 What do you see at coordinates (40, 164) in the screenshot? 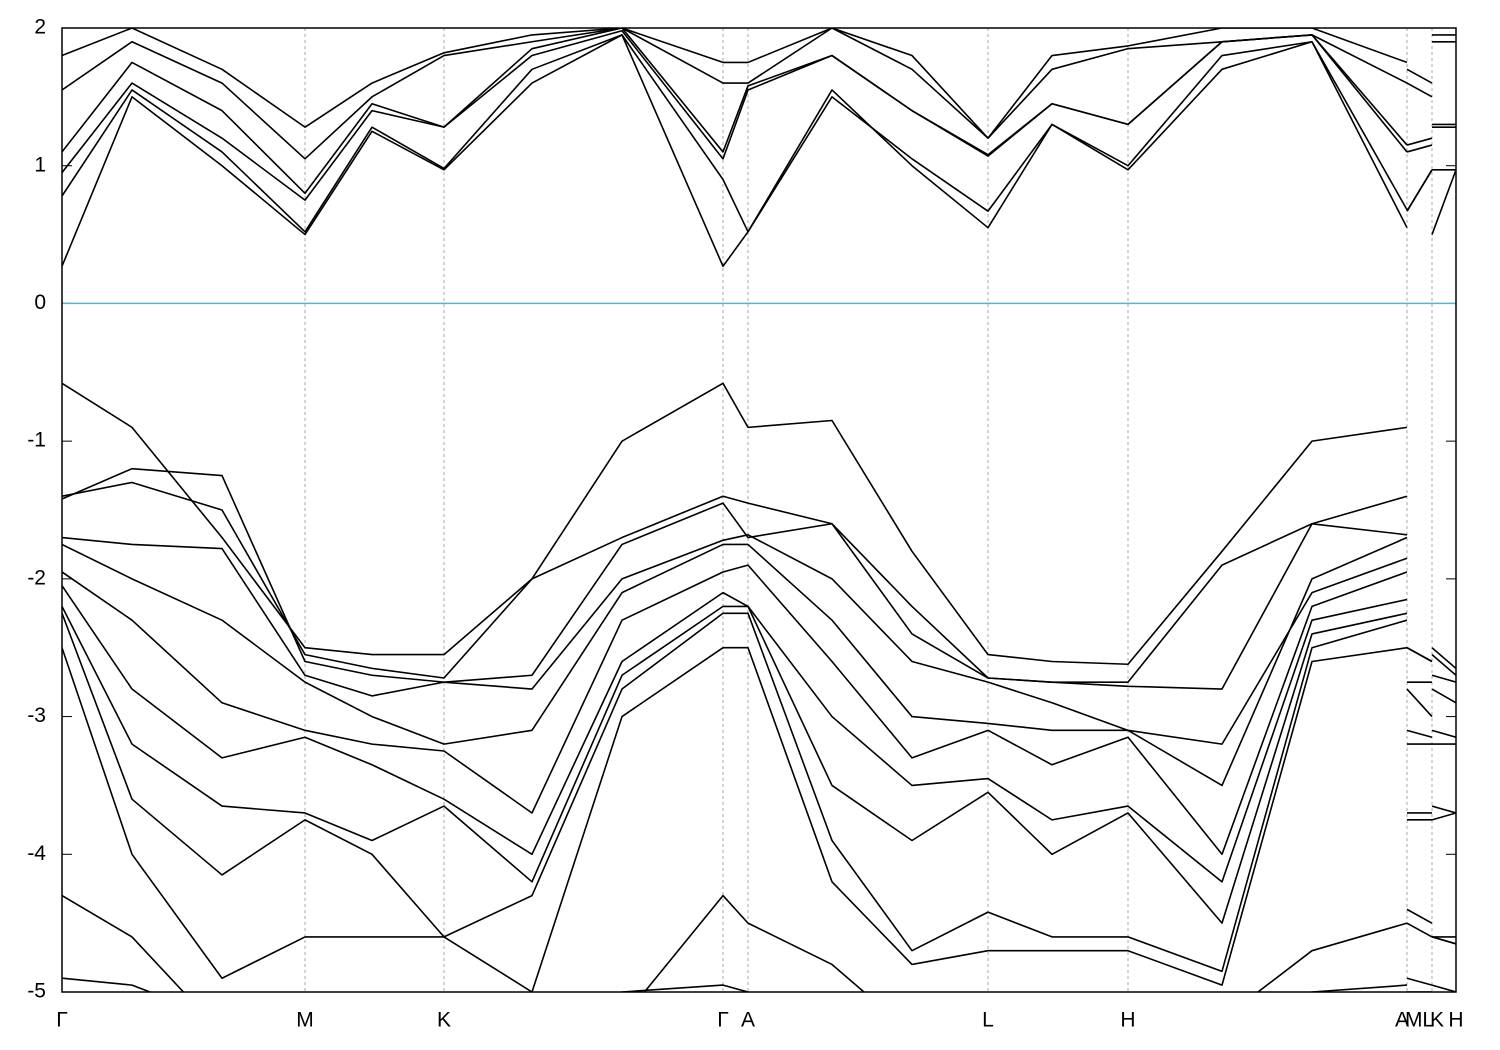
I see `y-tick-label: 1` at bounding box center [40, 164].